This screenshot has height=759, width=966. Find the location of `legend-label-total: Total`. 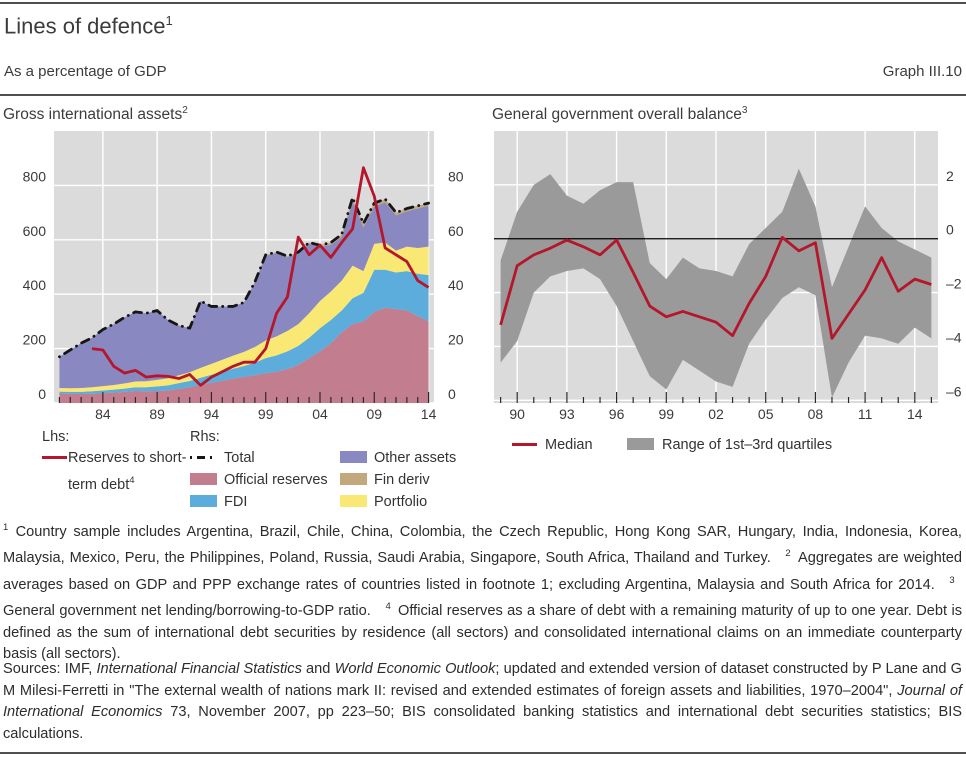

legend-label-total: Total is located at coordinates (239, 458).